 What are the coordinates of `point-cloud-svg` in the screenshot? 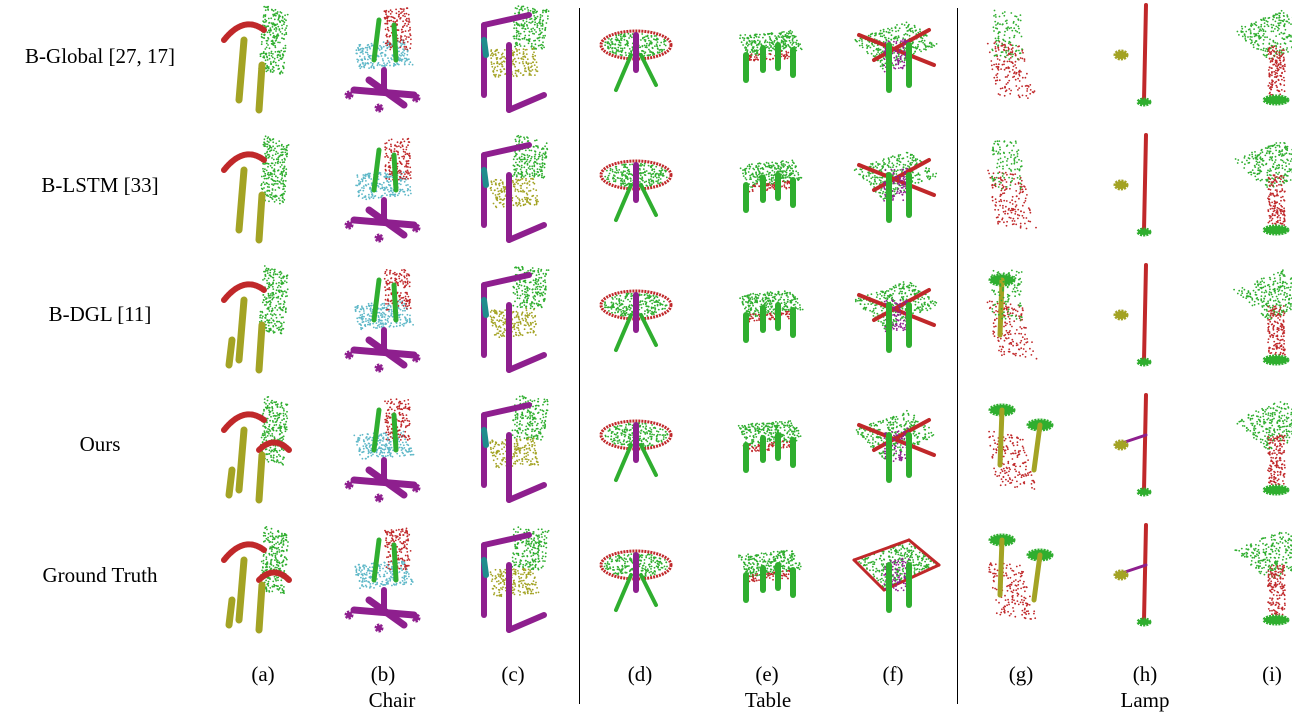 It's located at (896, 57).